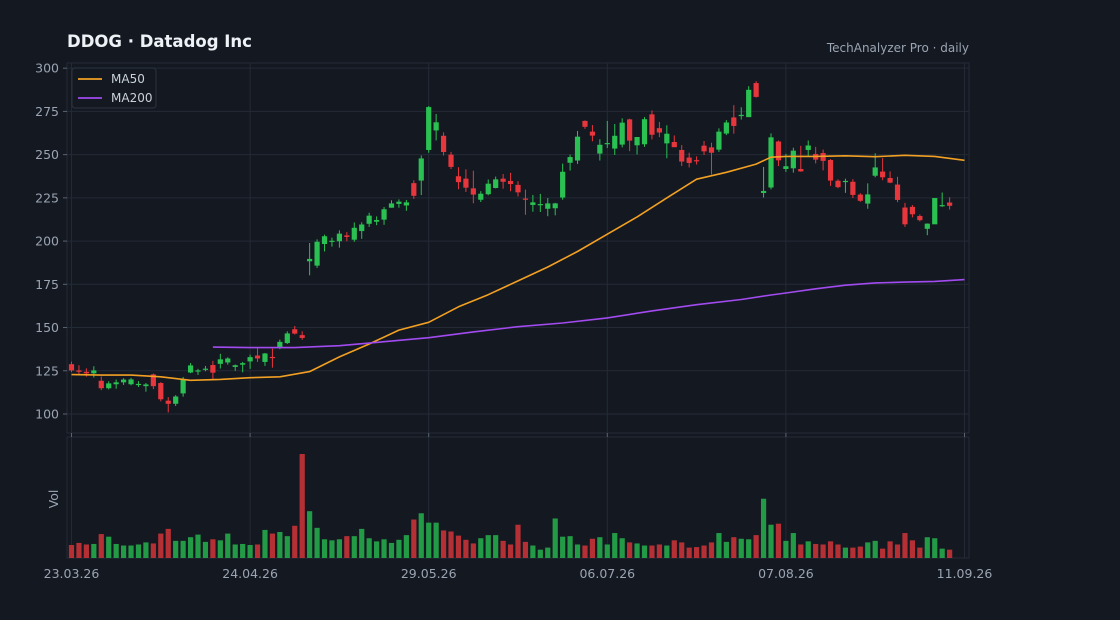  I want to click on legend: MA50 MA200, so click(114, 88).